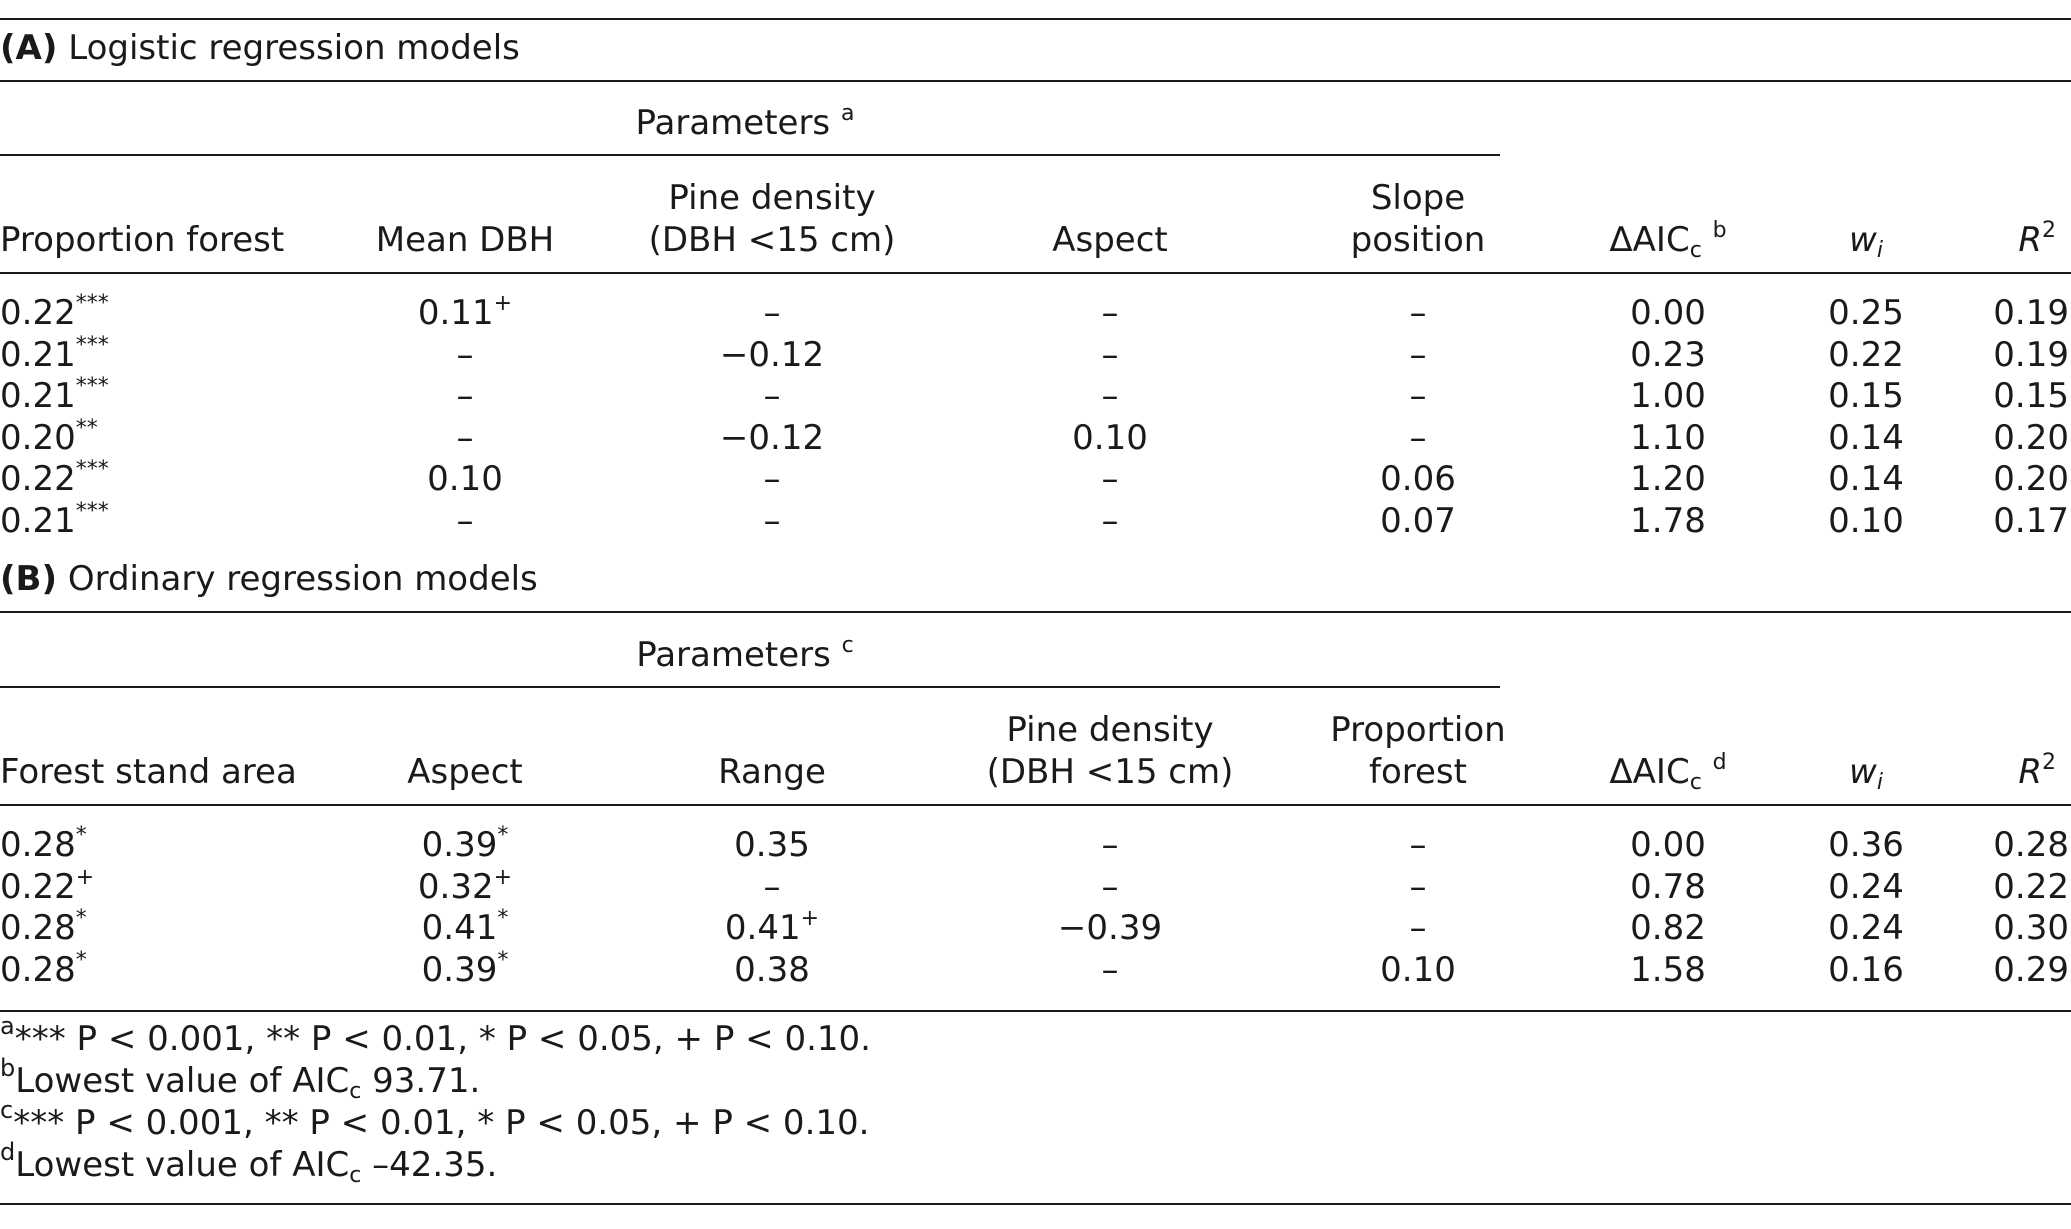  I want to click on cell-col1-value: 0.21, so click(38, 354).